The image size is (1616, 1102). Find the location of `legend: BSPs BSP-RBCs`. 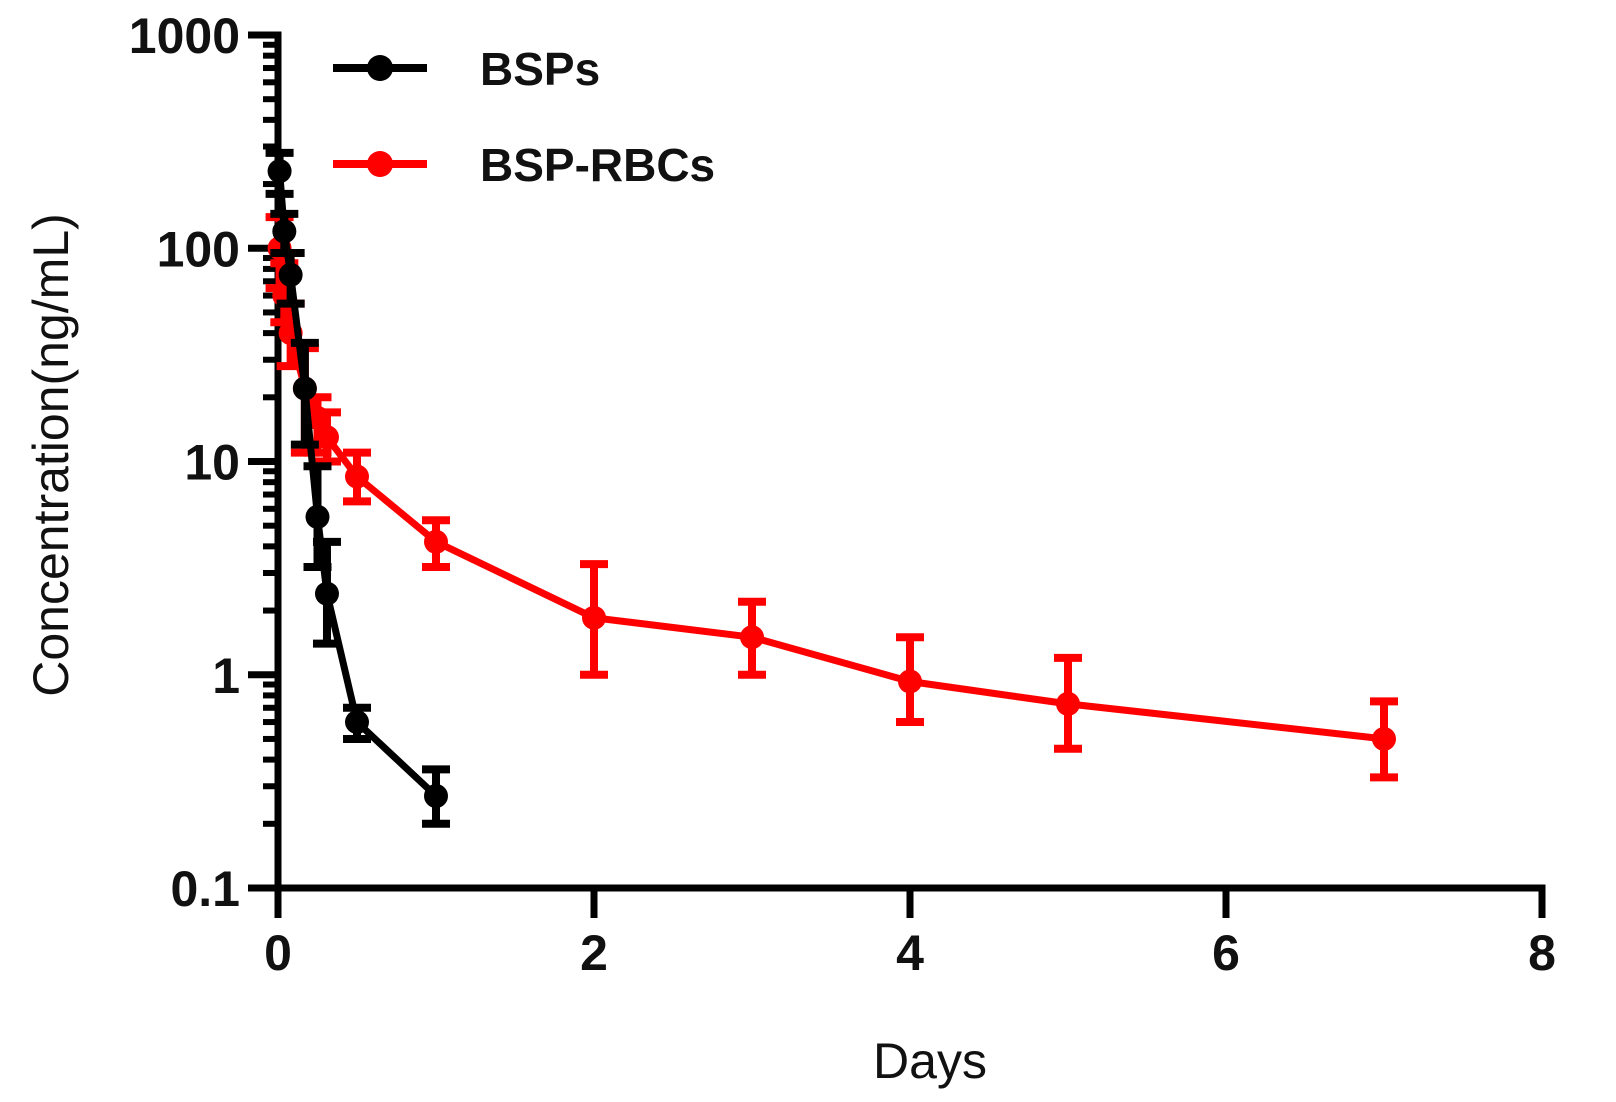

legend: BSPs BSP-RBCs is located at coordinates (524, 117).